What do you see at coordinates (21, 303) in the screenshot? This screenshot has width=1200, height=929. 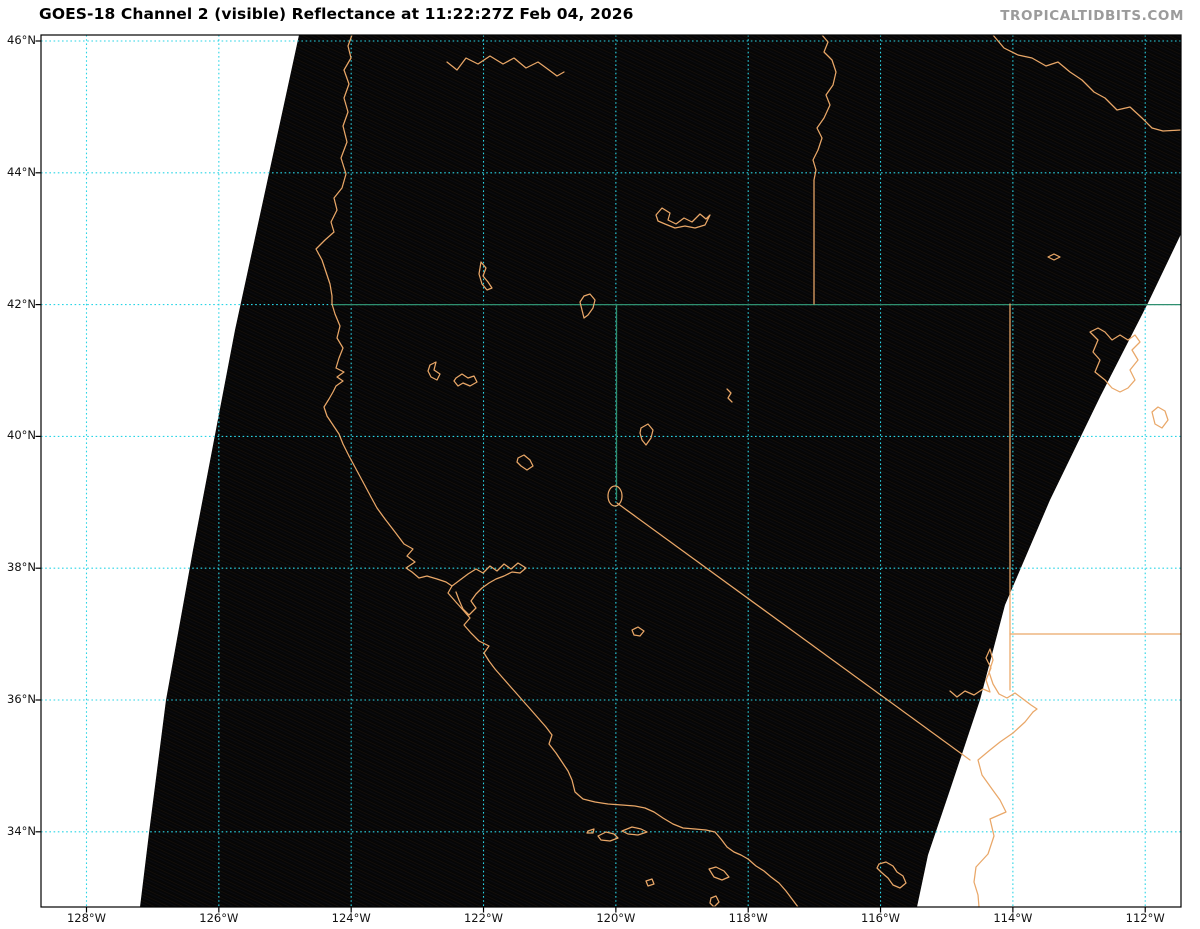 I see `y-axis-label-42N: 42°N` at bounding box center [21, 303].